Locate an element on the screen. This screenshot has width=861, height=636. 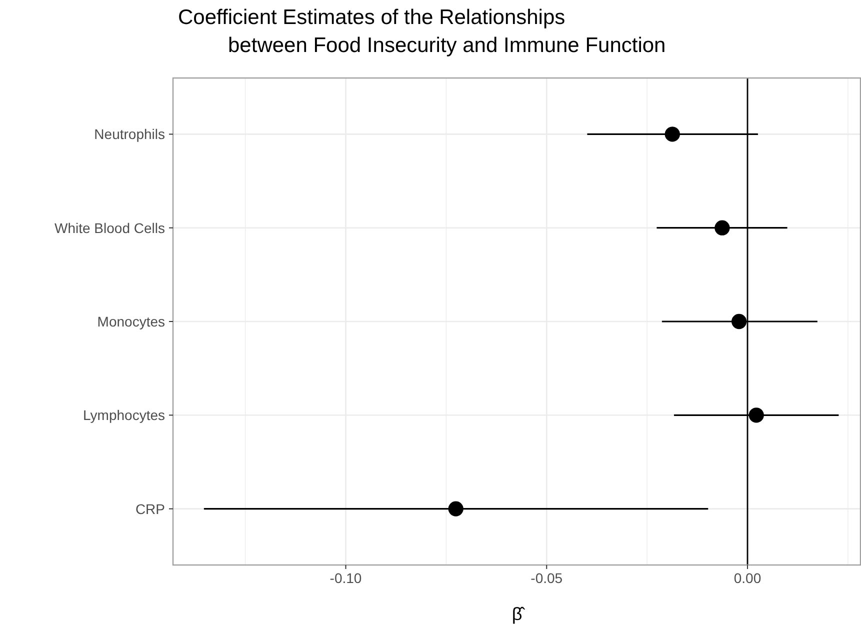
y-tick-label: White Blood Cells is located at coordinates (109, 228).